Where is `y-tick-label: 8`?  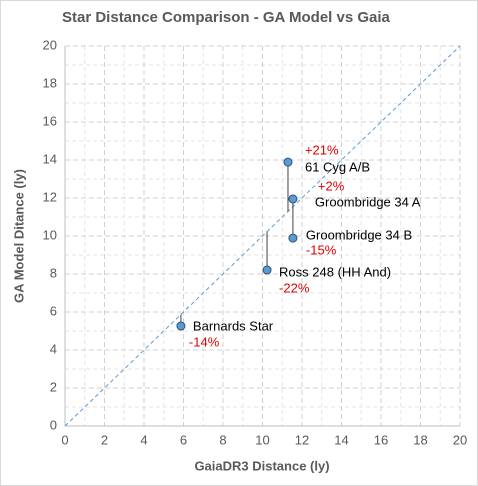 y-tick-label: 8 is located at coordinates (53, 272).